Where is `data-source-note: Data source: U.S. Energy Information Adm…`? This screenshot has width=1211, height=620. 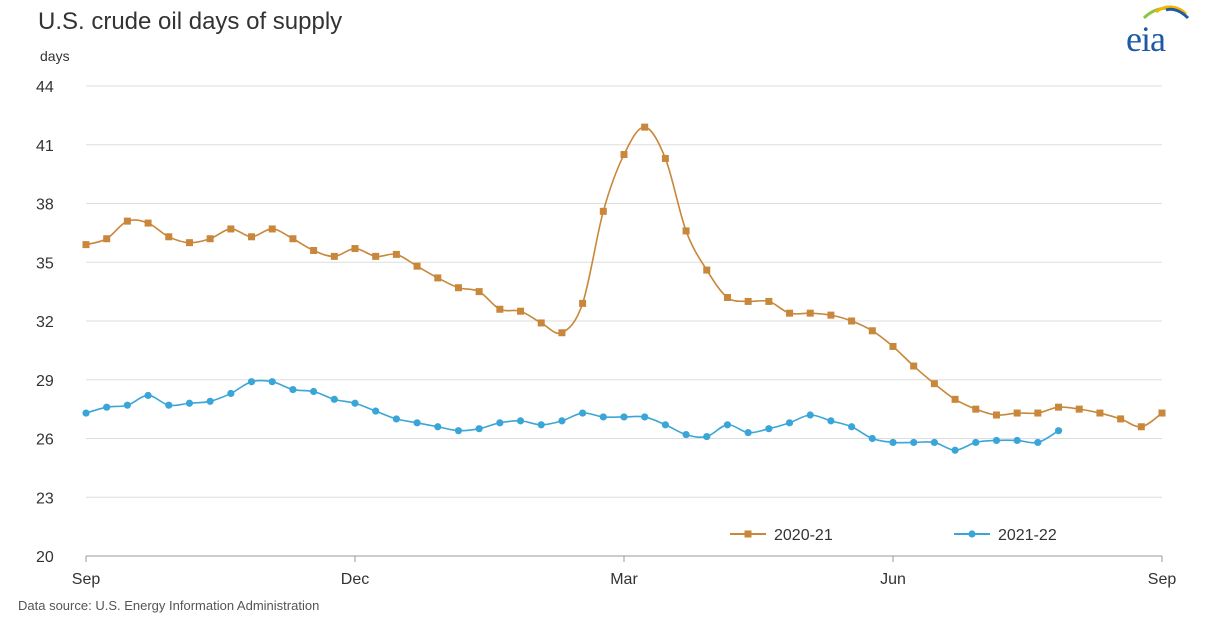 data-source-note: Data source: U.S. Energy Information Adm… is located at coordinates (169, 605).